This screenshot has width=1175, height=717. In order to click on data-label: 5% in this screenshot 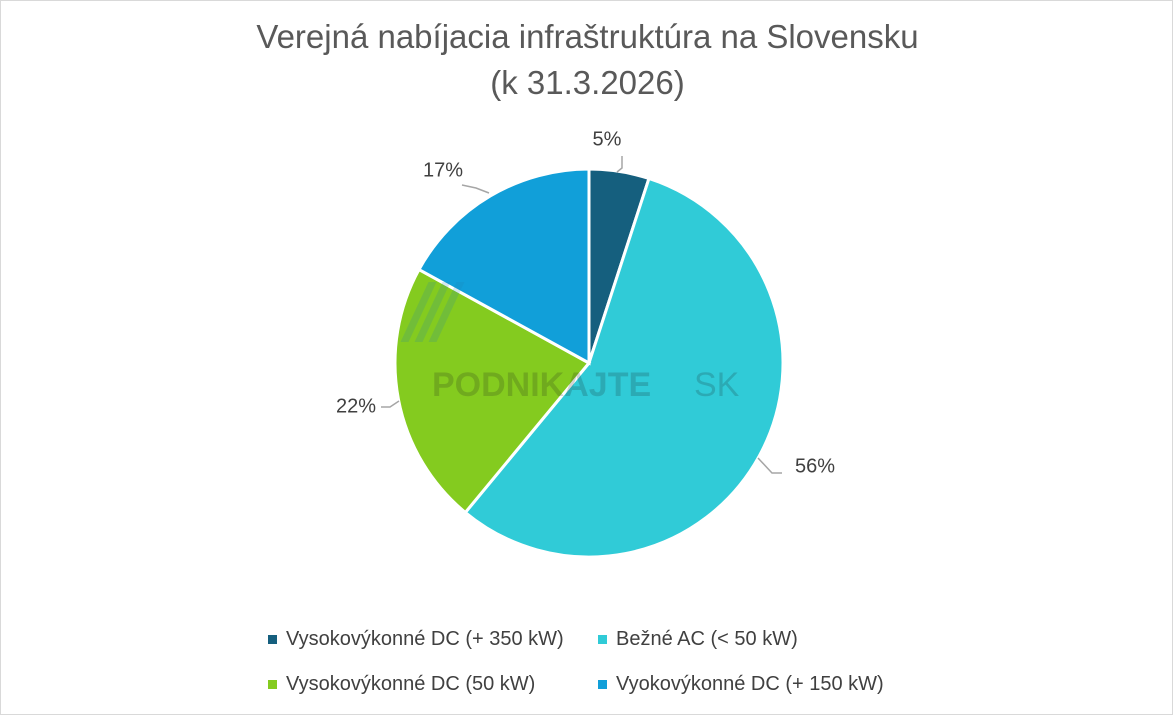, I will do `click(607, 139)`.